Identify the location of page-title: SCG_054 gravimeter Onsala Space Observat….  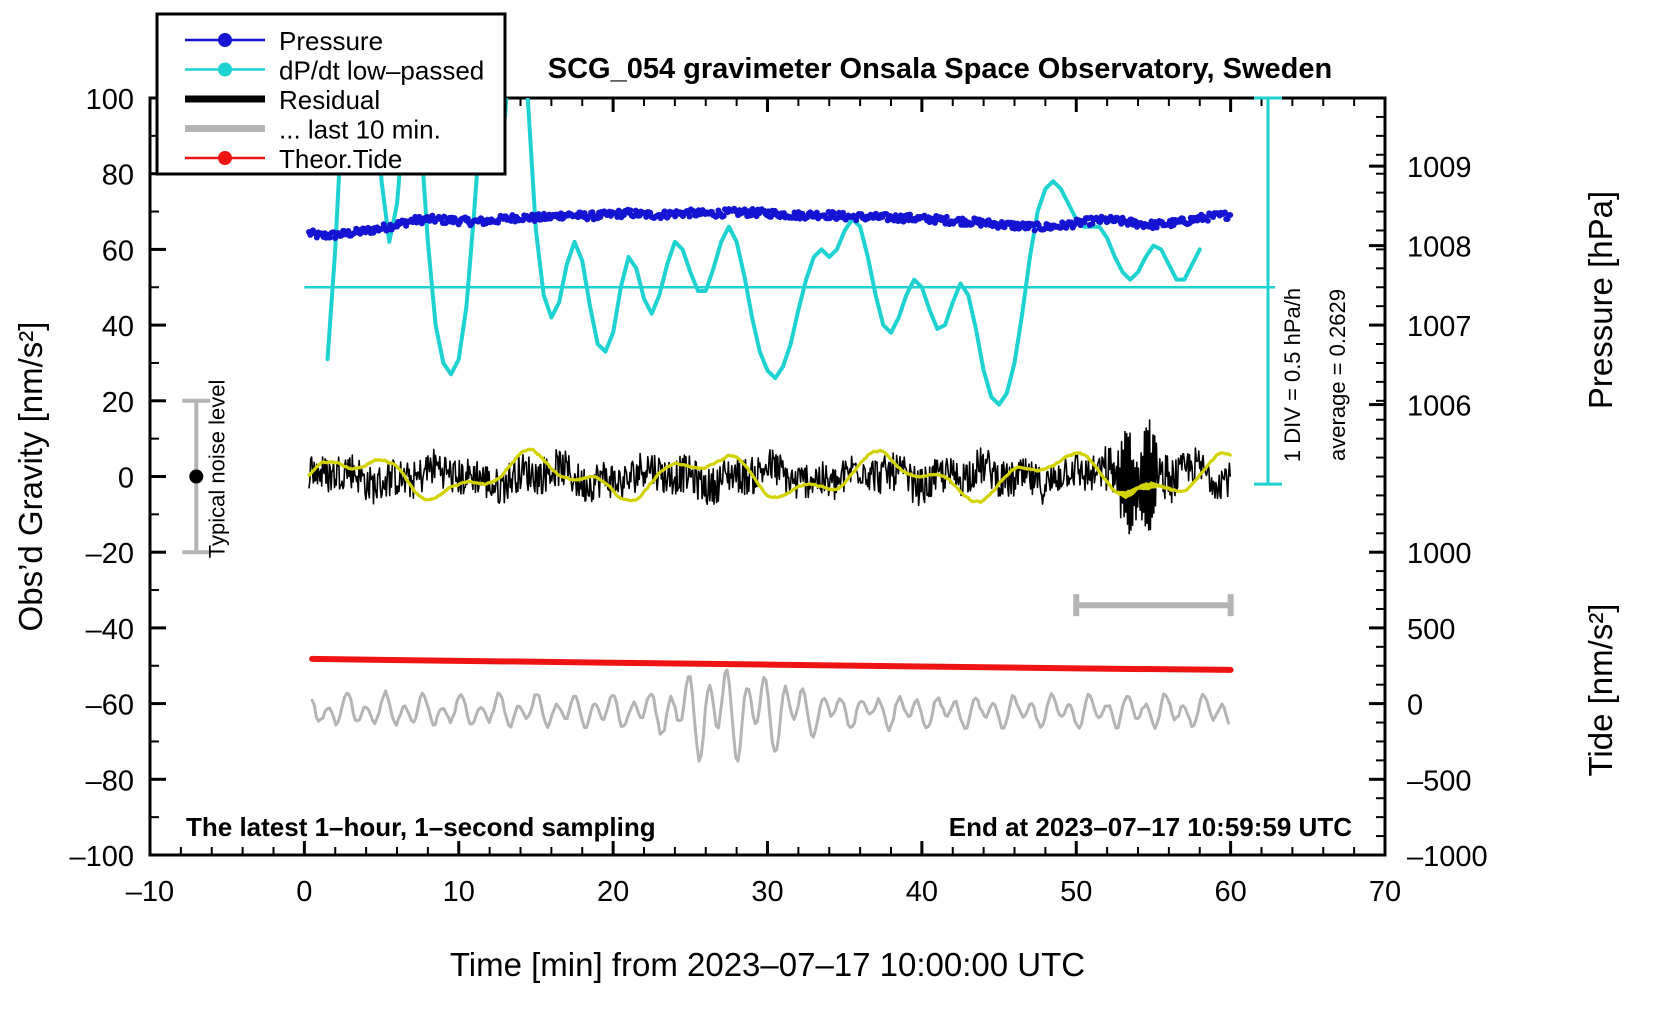
(940, 69).